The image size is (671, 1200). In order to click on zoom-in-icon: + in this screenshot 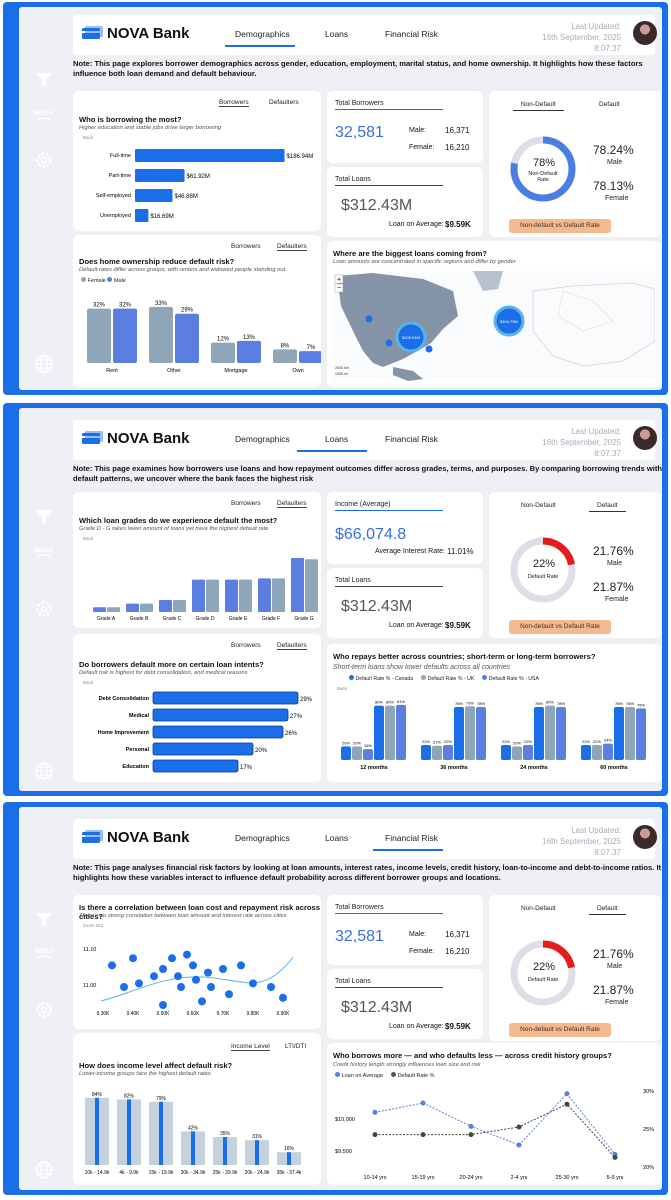, I will do `click(339, 280)`.